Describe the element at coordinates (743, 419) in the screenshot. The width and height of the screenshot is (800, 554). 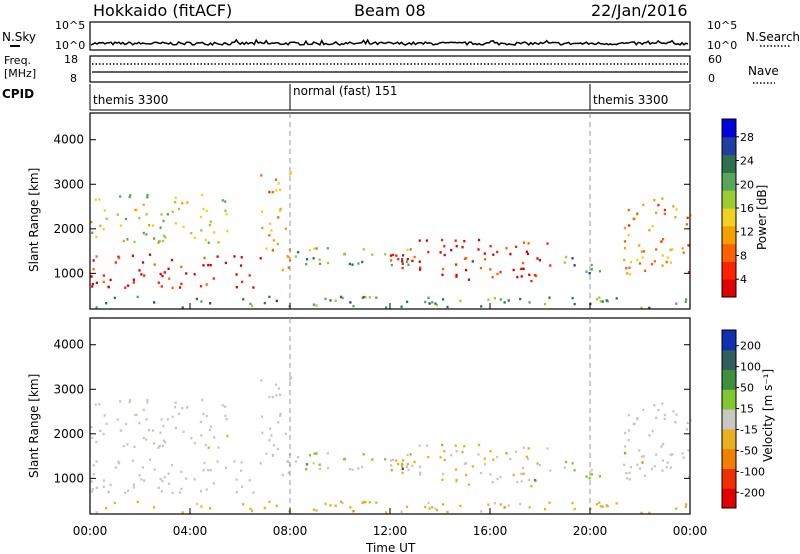
I see `velocity-colorbar: 200 100 50 15 -15 -50 -100 -200` at that location.